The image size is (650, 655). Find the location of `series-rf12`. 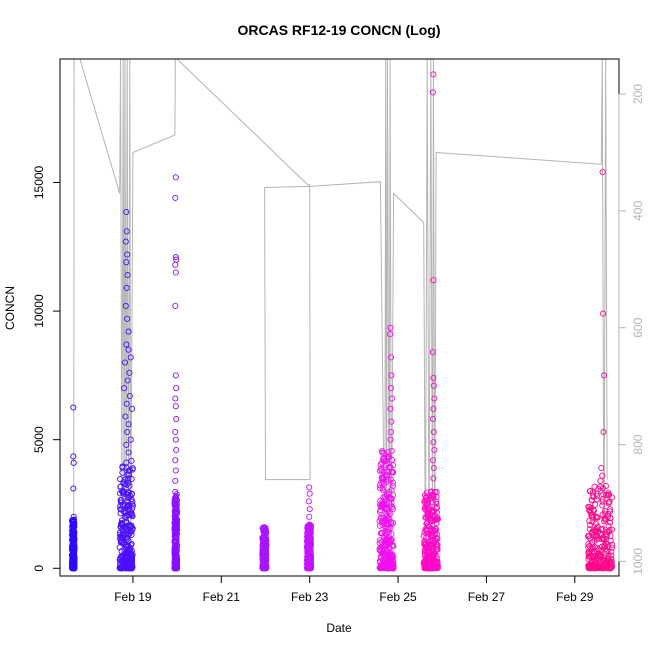

series-rf12 is located at coordinates (73, 488).